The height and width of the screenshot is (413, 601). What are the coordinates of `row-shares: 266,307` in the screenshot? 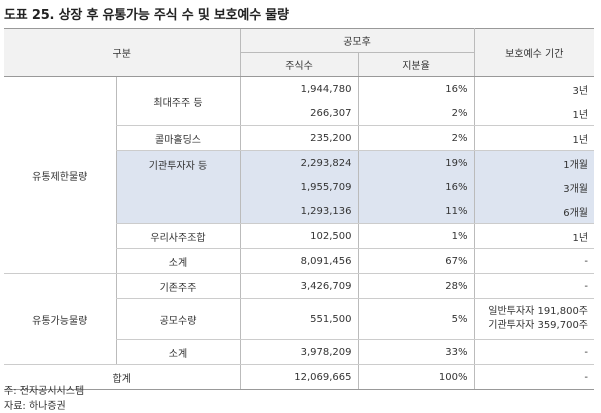 It's located at (298, 113).